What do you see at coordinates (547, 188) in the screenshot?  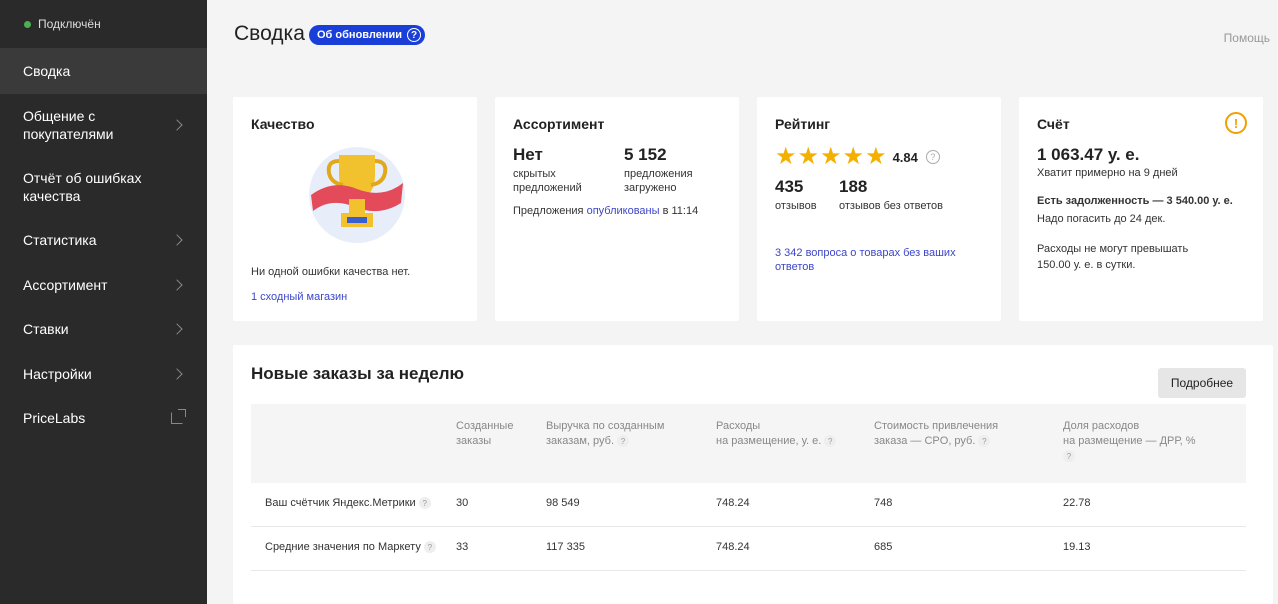 I see `hidden-offers-label-2: предложений` at bounding box center [547, 188].